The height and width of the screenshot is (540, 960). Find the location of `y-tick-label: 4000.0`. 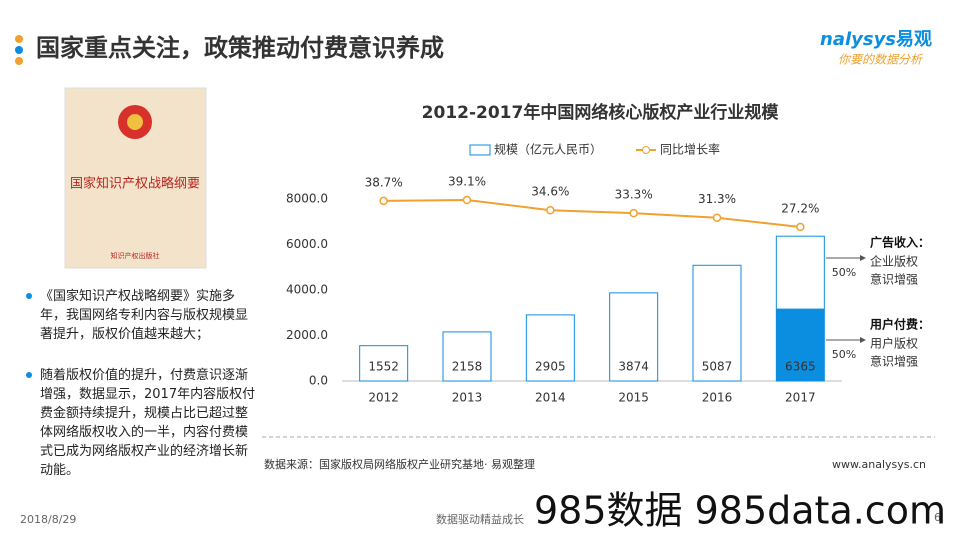

y-tick-label: 4000.0 is located at coordinates (307, 290).